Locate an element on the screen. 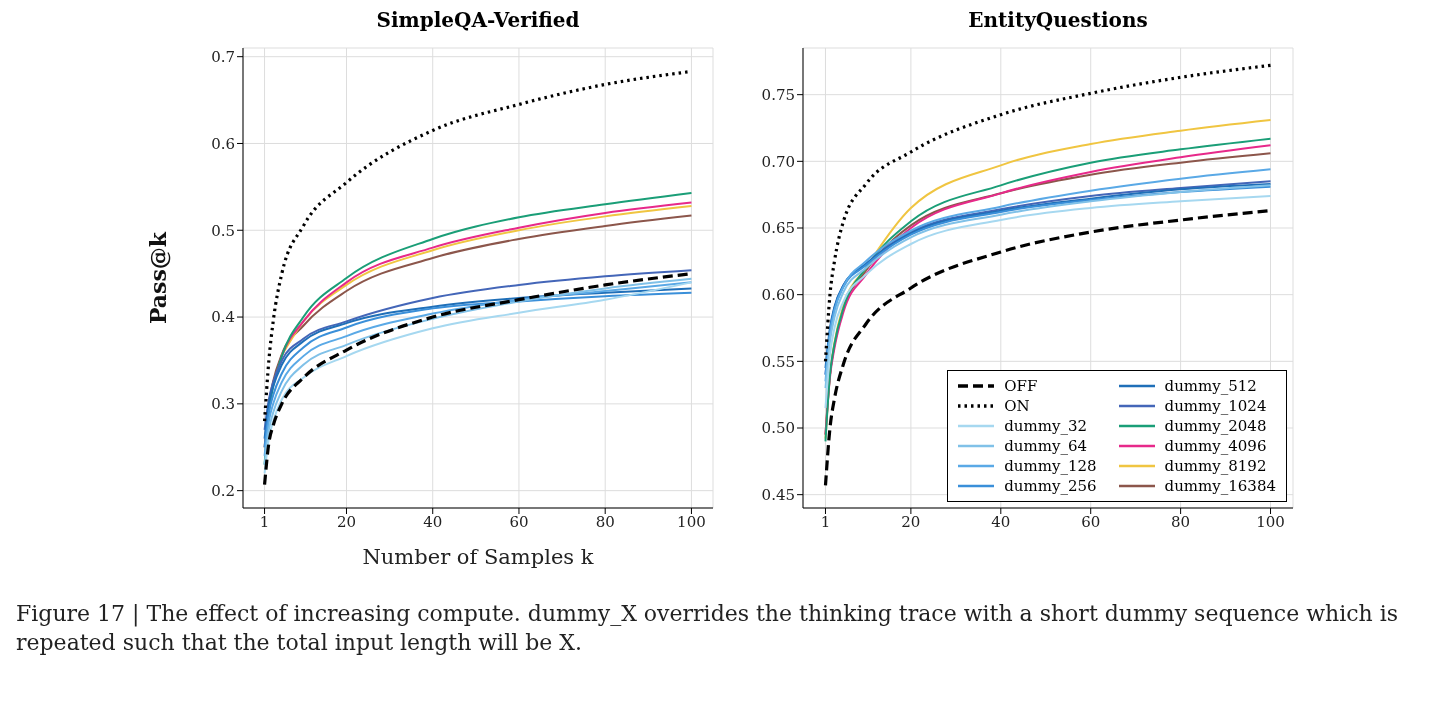  legend-label: dummy_128 is located at coordinates (1050, 466).